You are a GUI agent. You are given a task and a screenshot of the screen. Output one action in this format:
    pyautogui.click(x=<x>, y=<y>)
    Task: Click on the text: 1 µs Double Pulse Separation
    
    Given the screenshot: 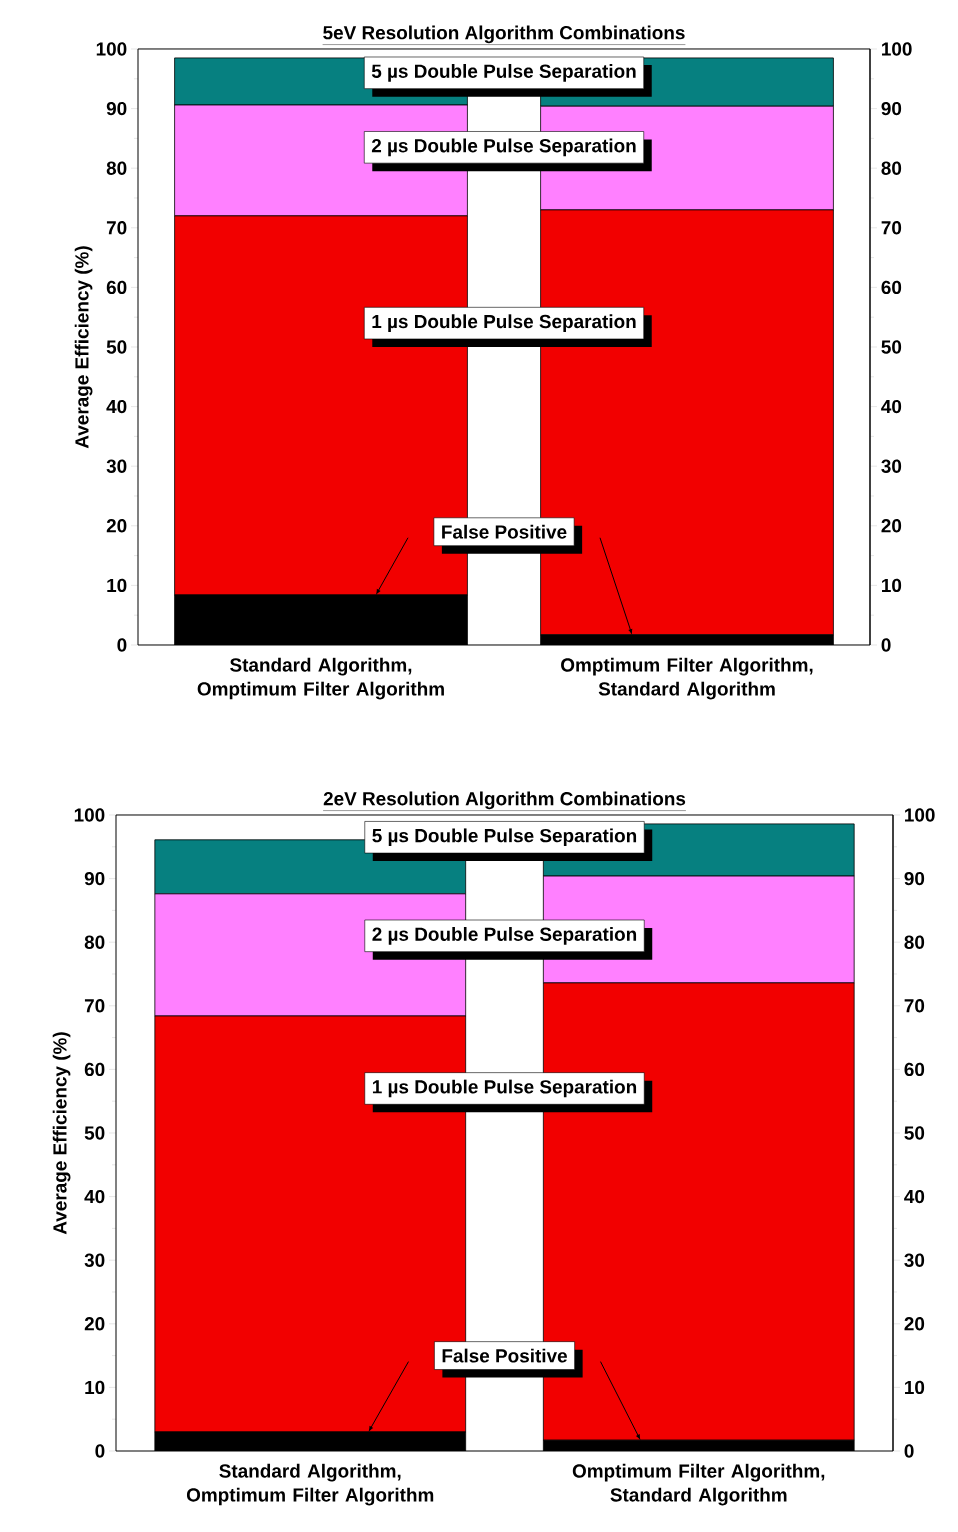 What is the action you would take?
    pyautogui.click(x=504, y=1088)
    